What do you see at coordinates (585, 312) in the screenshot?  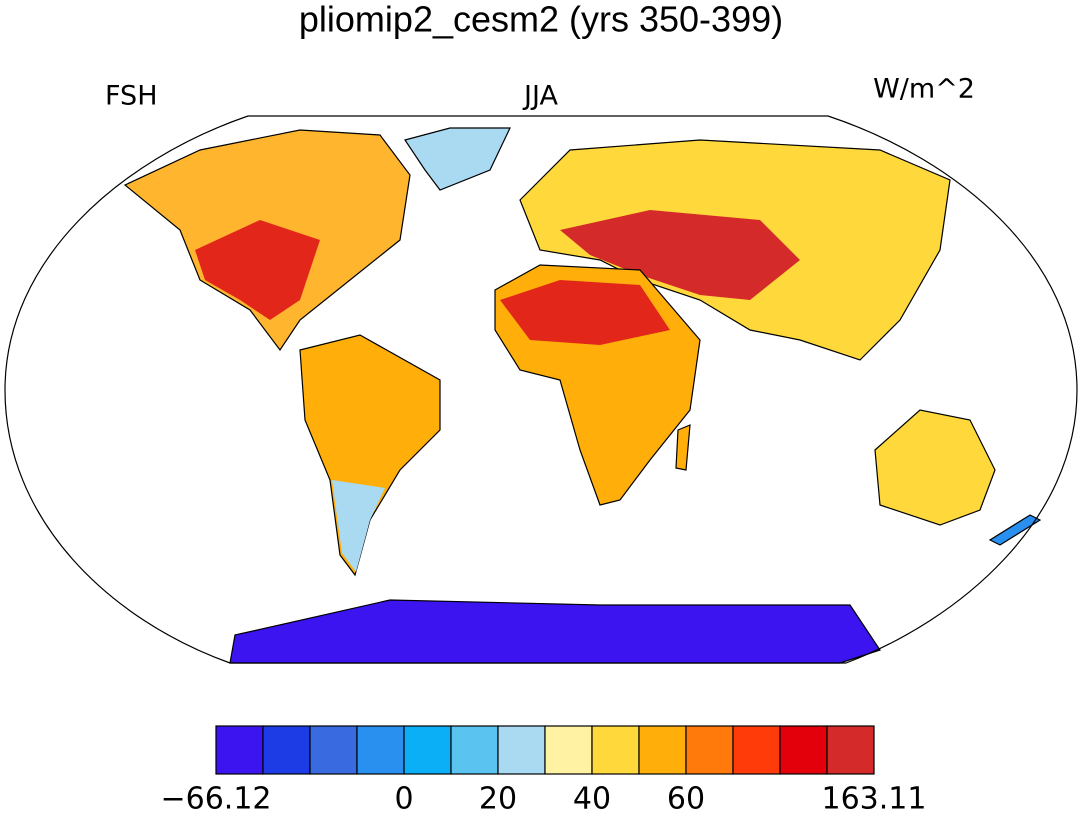 I see `africa-hot` at bounding box center [585, 312].